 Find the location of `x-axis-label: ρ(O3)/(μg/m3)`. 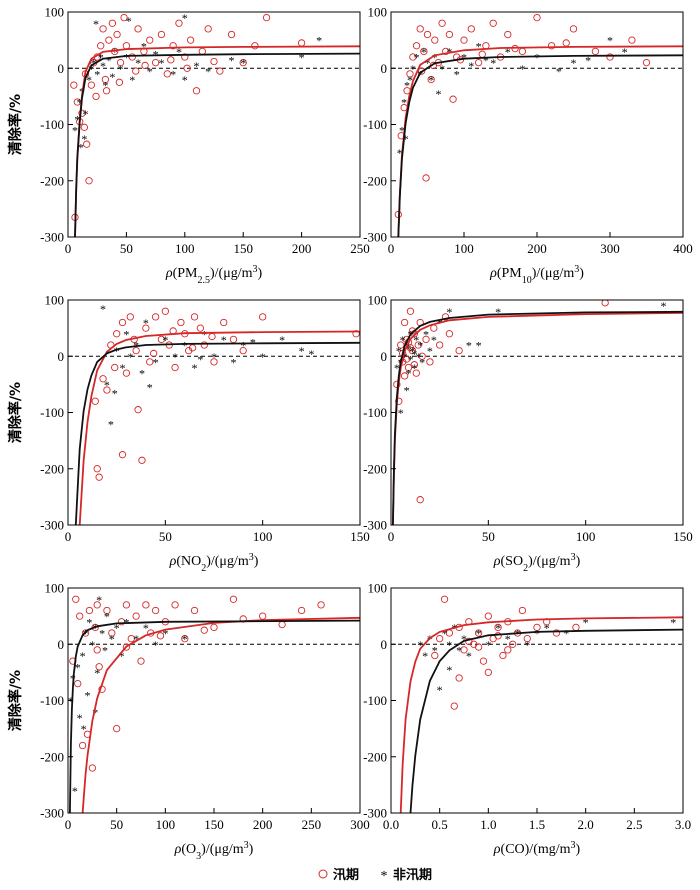

x-axis-label: ρ(O3)/(μg/m3) is located at coordinates (214, 851).